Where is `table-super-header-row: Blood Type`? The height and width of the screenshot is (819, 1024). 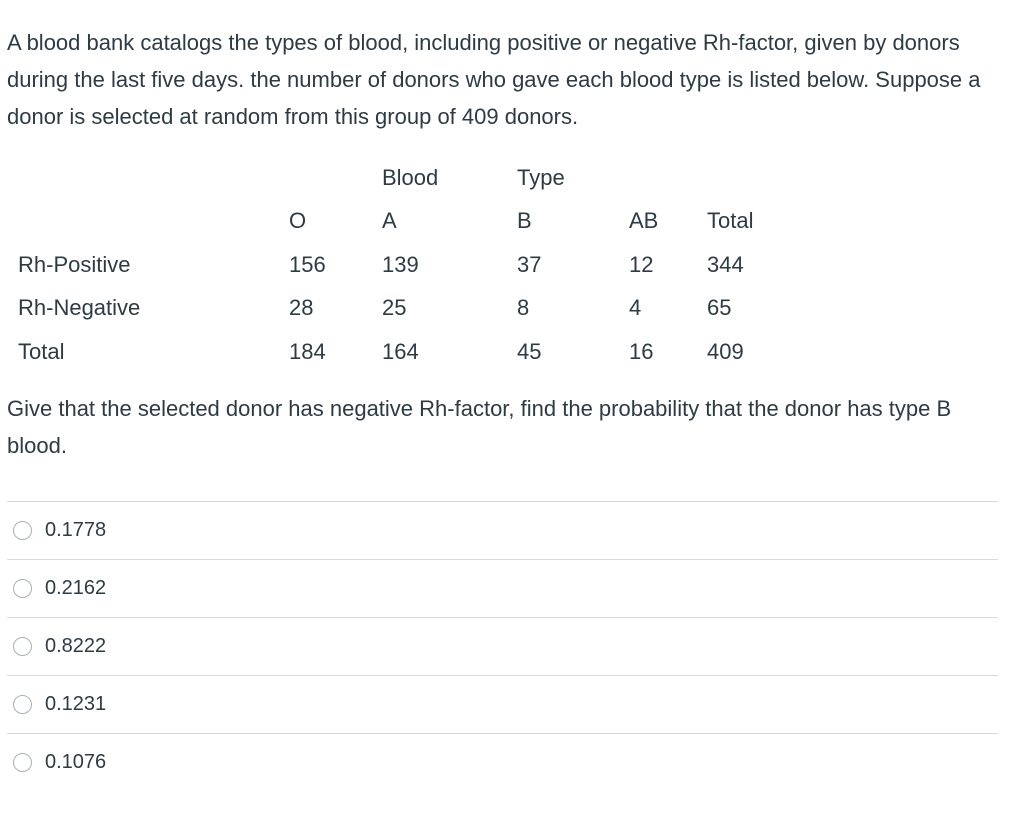
table-super-header-row: Blood Type is located at coordinates (402, 178).